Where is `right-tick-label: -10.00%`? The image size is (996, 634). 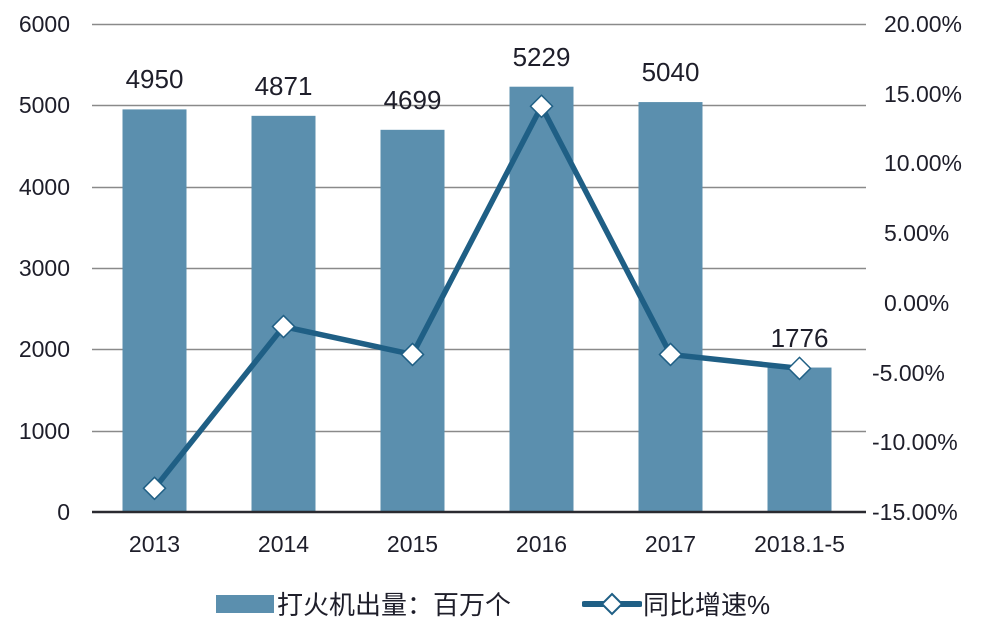
right-tick-label: -10.00% is located at coordinates (915, 442).